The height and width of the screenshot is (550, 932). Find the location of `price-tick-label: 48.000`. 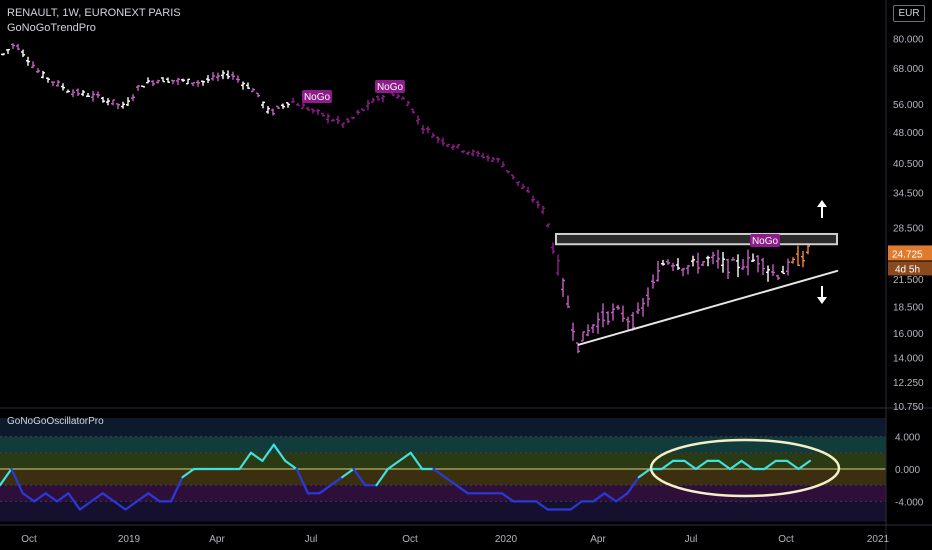

price-tick-label: 48.000 is located at coordinates (908, 133).